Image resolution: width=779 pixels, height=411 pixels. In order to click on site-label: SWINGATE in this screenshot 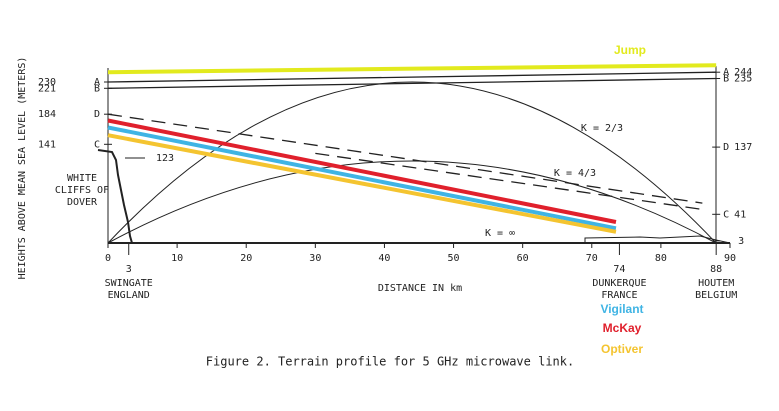, I will do `click(129, 283)`.